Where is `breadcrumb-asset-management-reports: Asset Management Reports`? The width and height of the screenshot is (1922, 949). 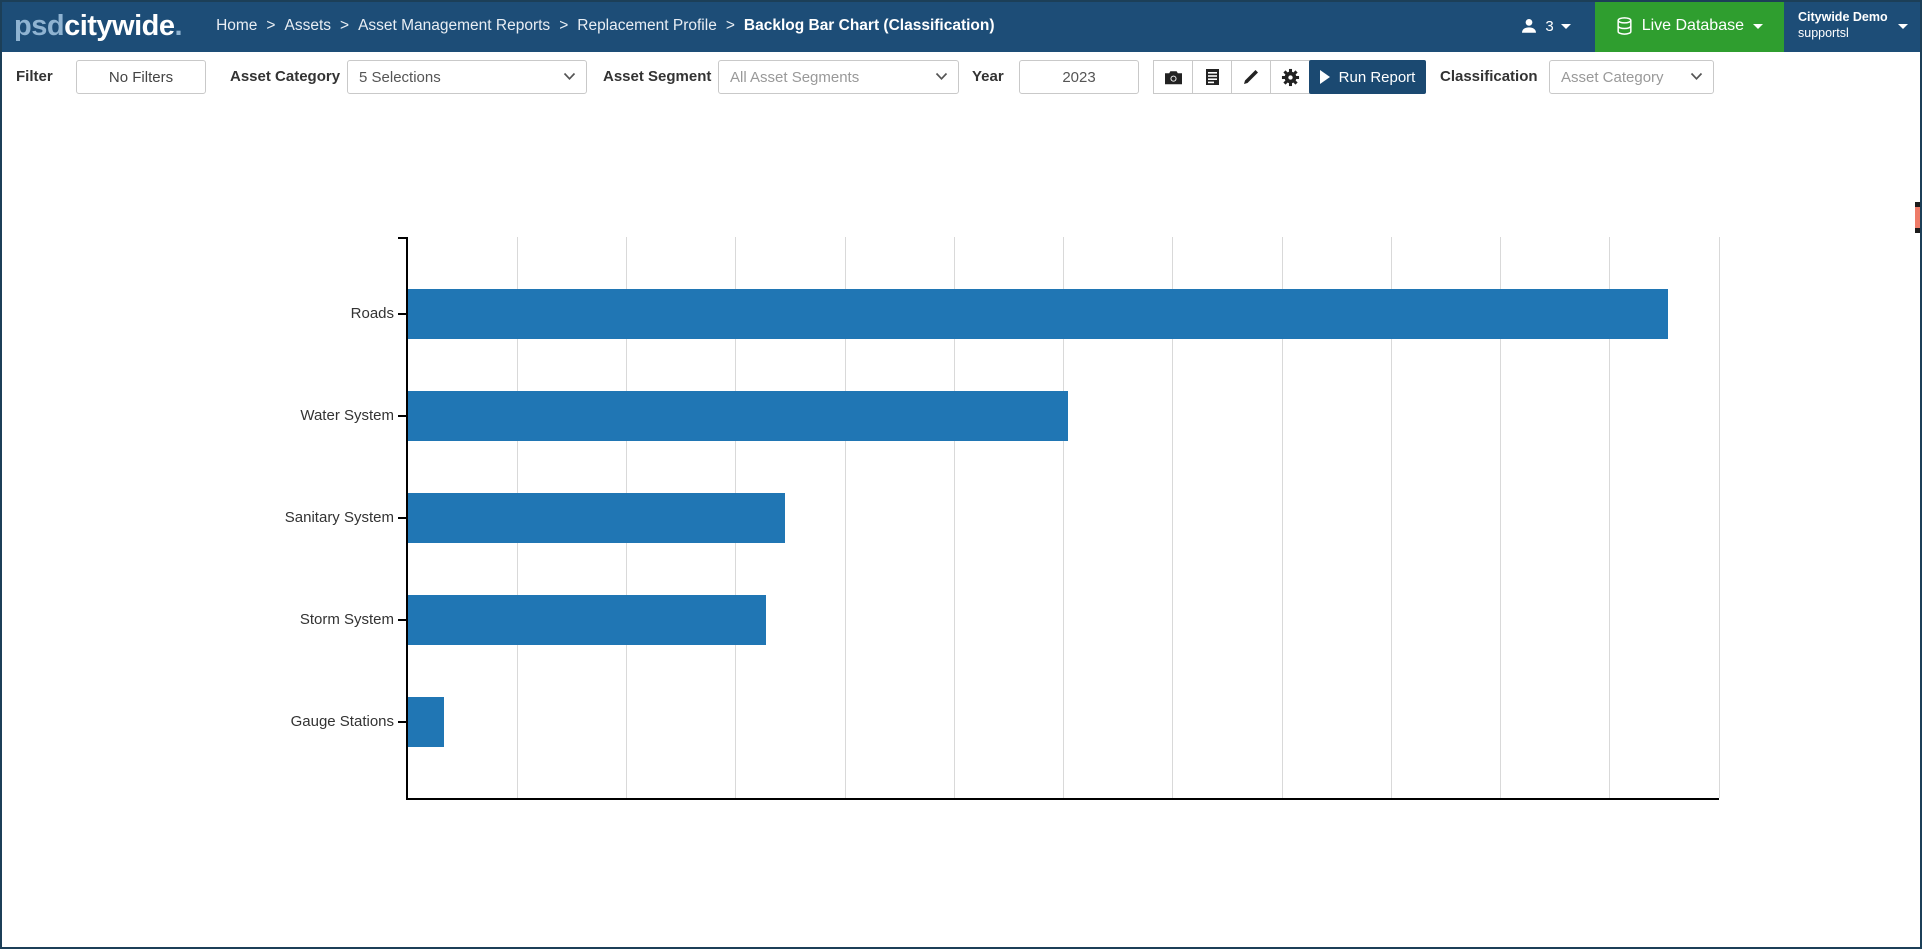
breadcrumb-asset-management-reports: Asset Management Reports is located at coordinates (454, 25).